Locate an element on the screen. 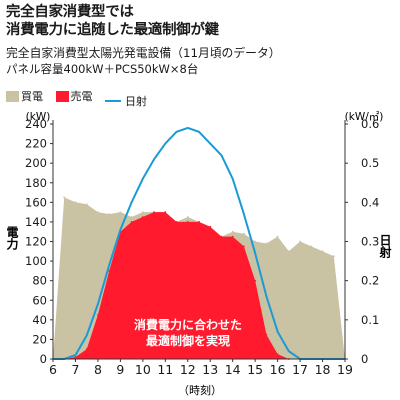 The width and height of the screenshot is (400, 400). y-right-tick-label: 0.6 is located at coordinates (370, 124).